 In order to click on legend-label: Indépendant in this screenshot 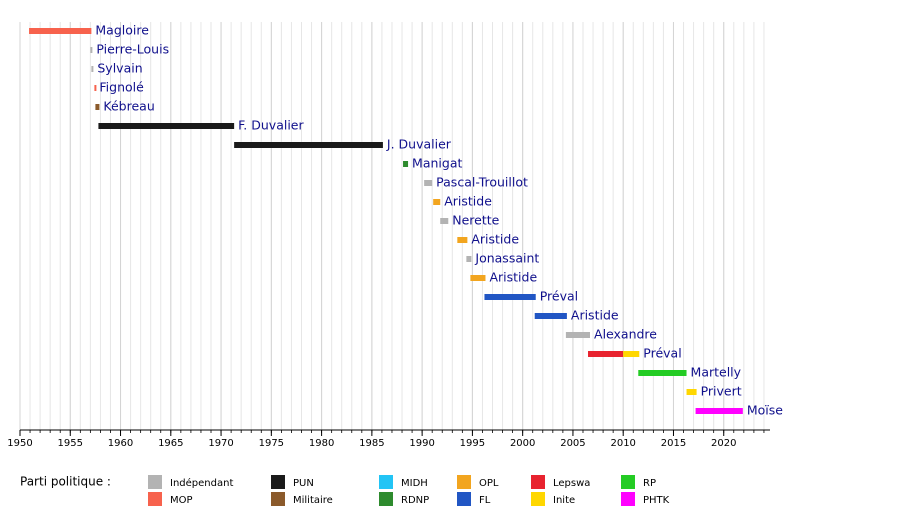, I will do `click(201, 483)`.